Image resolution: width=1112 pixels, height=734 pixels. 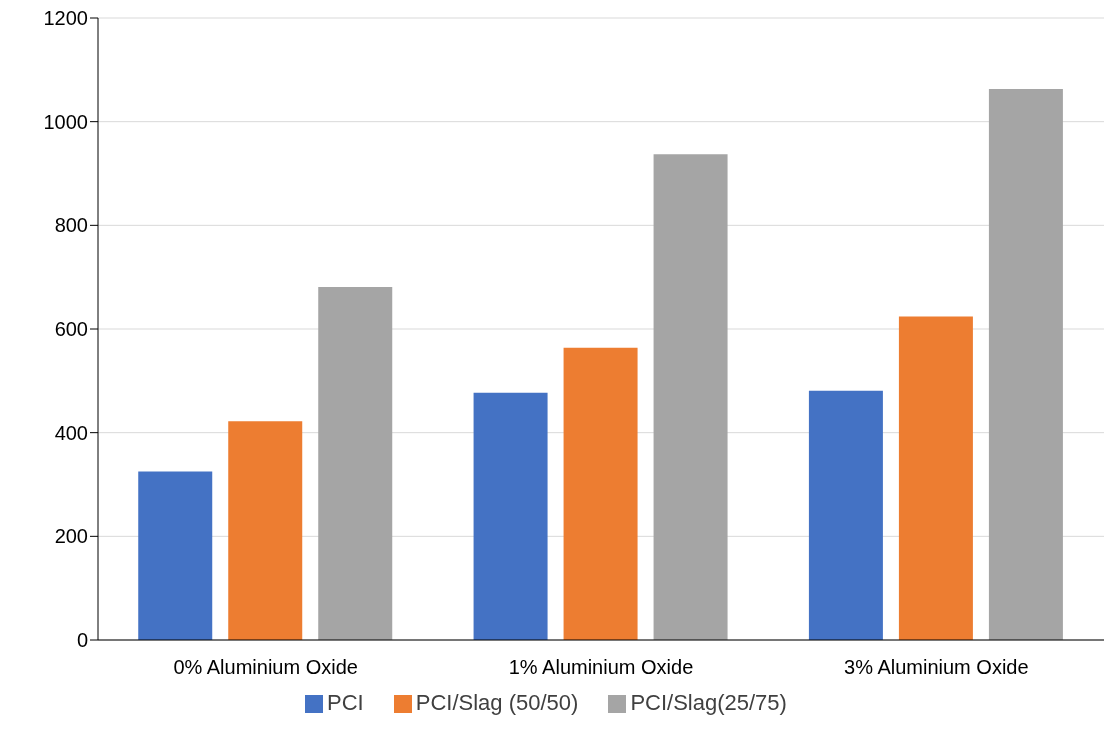 What do you see at coordinates (65, 121) in the screenshot?
I see `y-tick-label: 1000` at bounding box center [65, 121].